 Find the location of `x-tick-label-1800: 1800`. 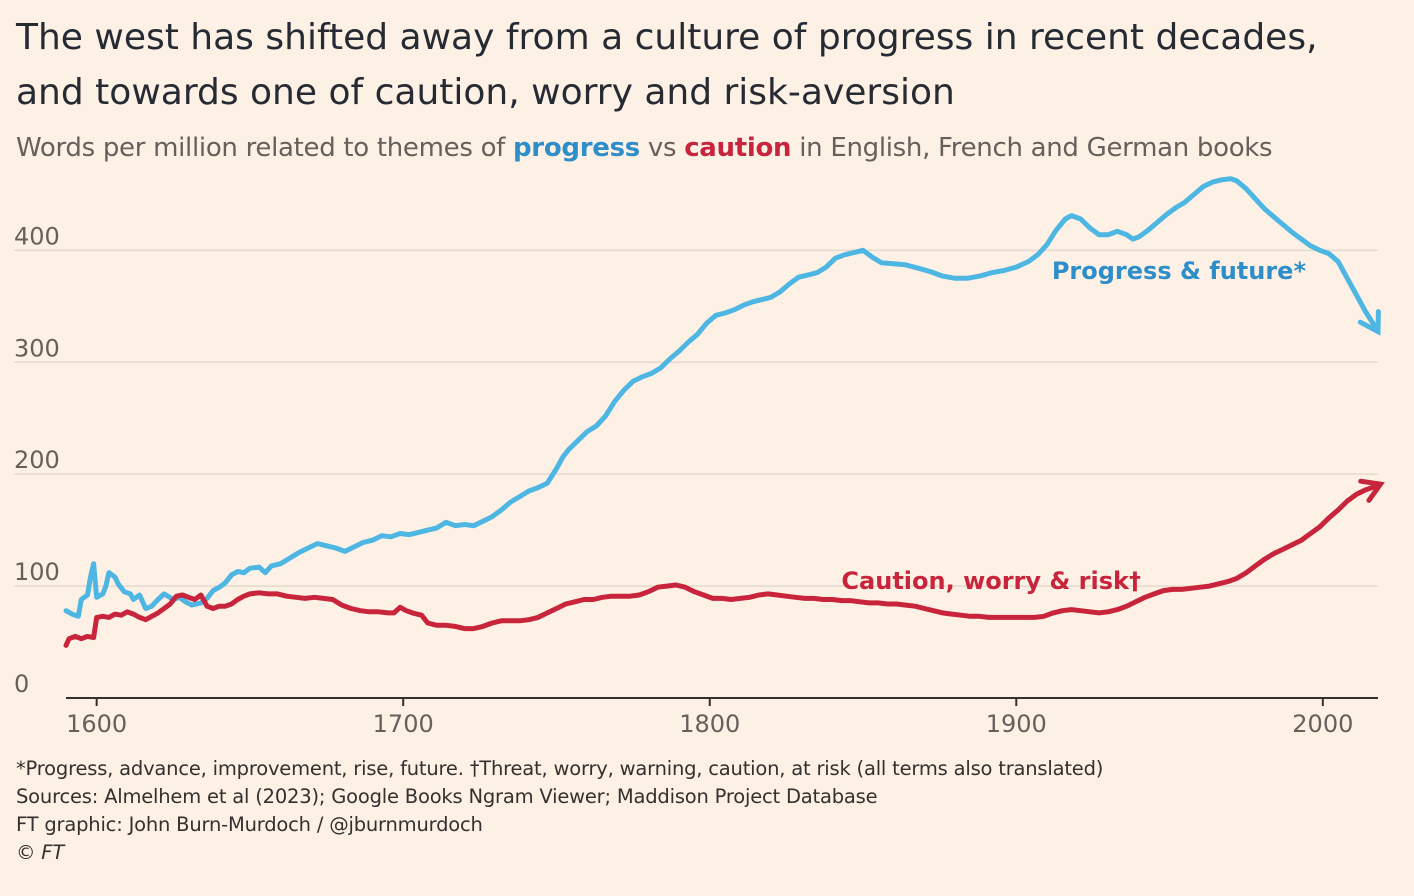

x-tick-label-1800: 1800 is located at coordinates (709, 724).